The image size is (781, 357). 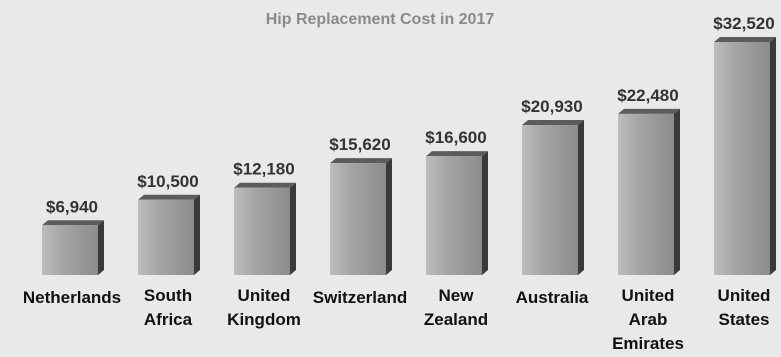 What do you see at coordinates (168, 295) in the screenshot?
I see `category-label-line: South` at bounding box center [168, 295].